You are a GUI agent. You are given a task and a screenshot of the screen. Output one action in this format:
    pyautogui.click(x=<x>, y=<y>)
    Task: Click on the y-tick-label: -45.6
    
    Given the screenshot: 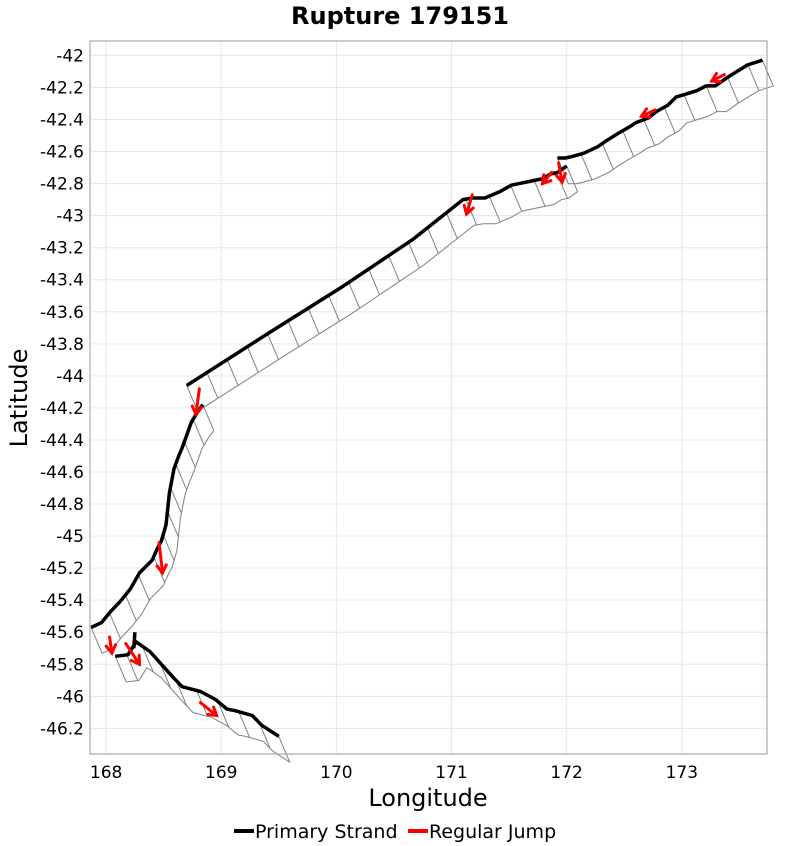 What is the action you would take?
    pyautogui.click(x=62, y=633)
    